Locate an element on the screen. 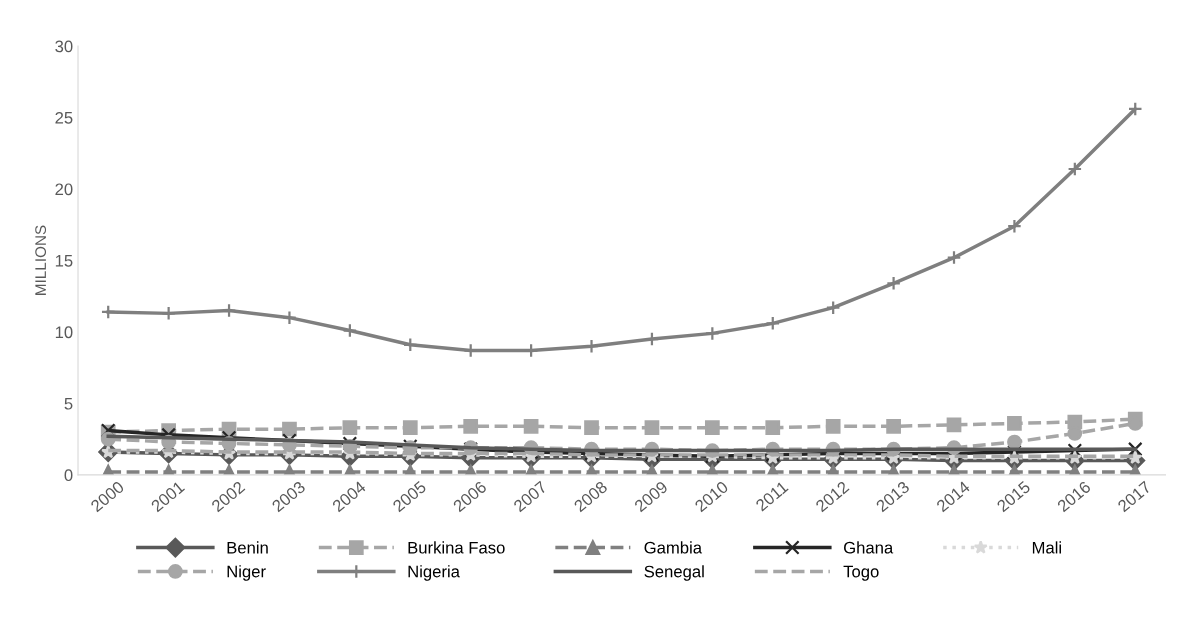 The image size is (1182, 640). y-tick-label: 0 is located at coordinates (68, 475).